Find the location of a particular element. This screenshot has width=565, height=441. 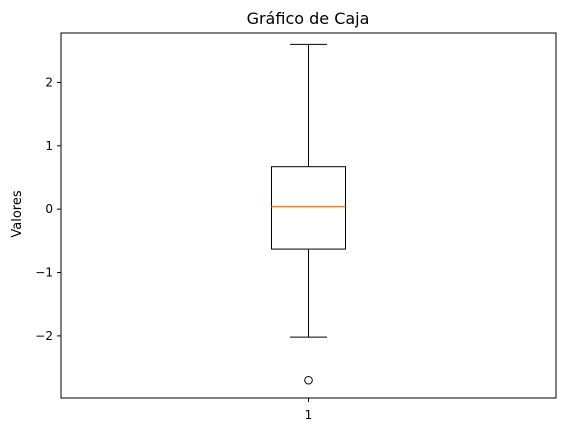

y-tick-label: 1 is located at coordinates (49, 146).